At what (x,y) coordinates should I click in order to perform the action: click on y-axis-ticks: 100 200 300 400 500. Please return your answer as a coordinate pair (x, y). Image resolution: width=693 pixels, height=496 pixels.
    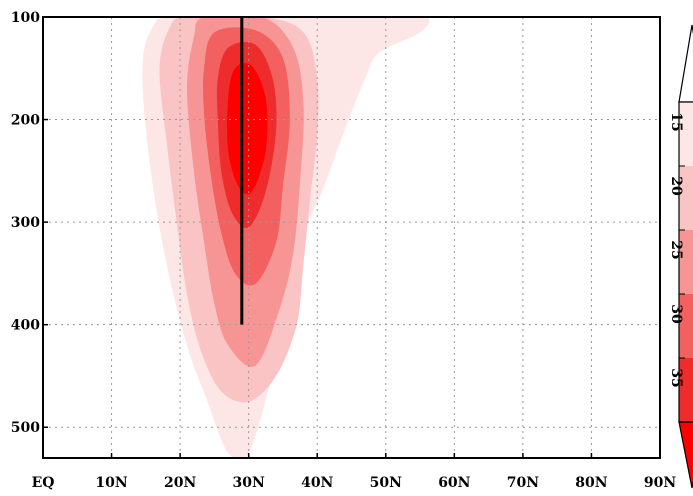
    Looking at the image, I should click on (29, 223).